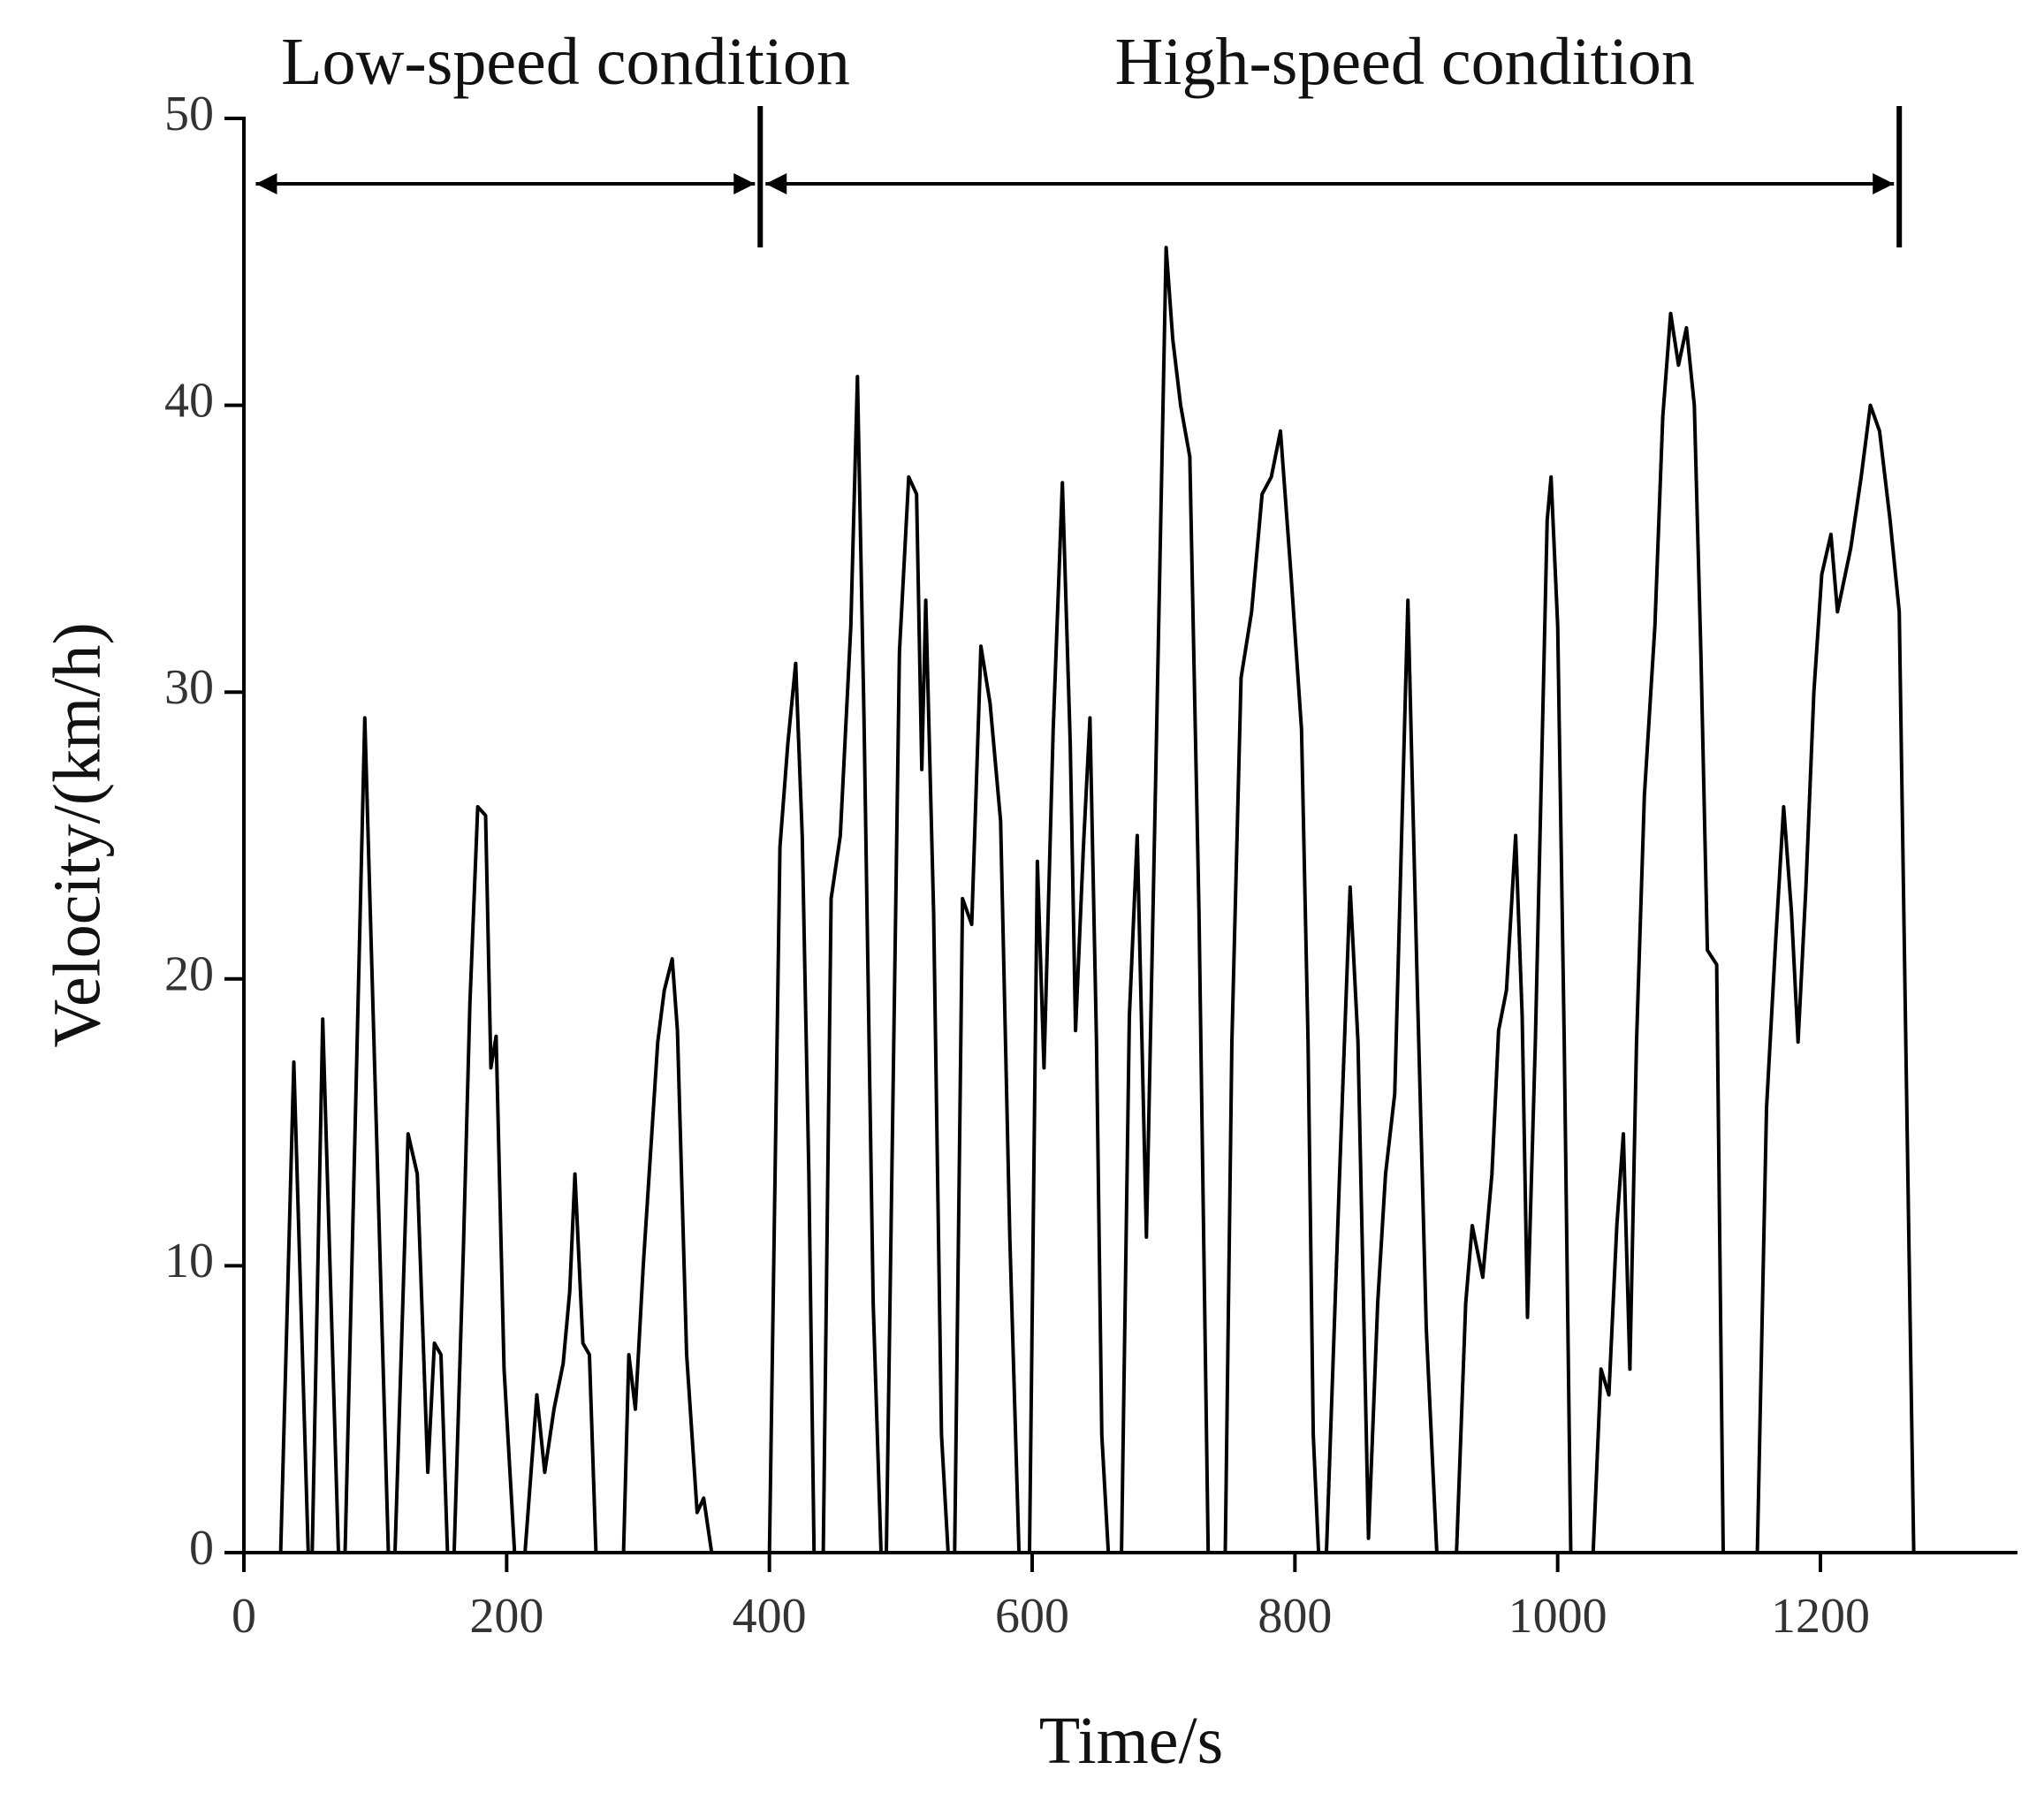 This screenshot has height=1808, width=2044. I want to click on y-tick-label: 50, so click(189, 114).